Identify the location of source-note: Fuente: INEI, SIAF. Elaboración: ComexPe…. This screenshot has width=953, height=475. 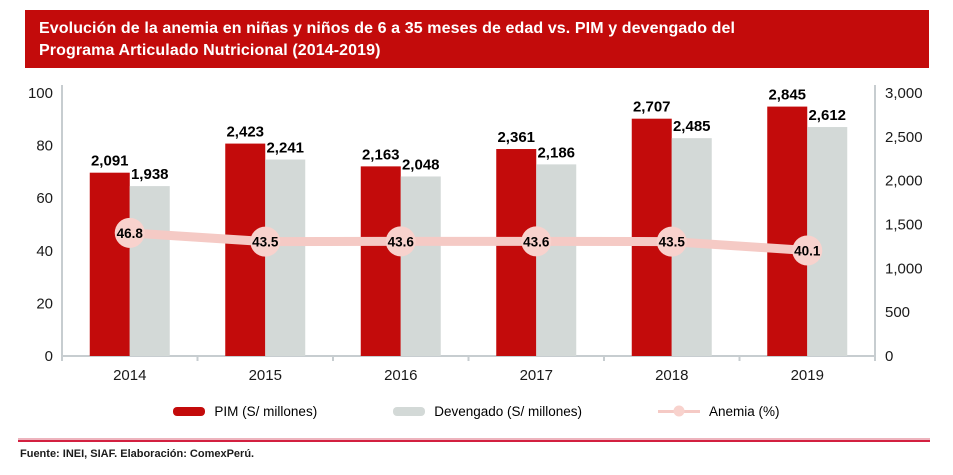
(137, 454).